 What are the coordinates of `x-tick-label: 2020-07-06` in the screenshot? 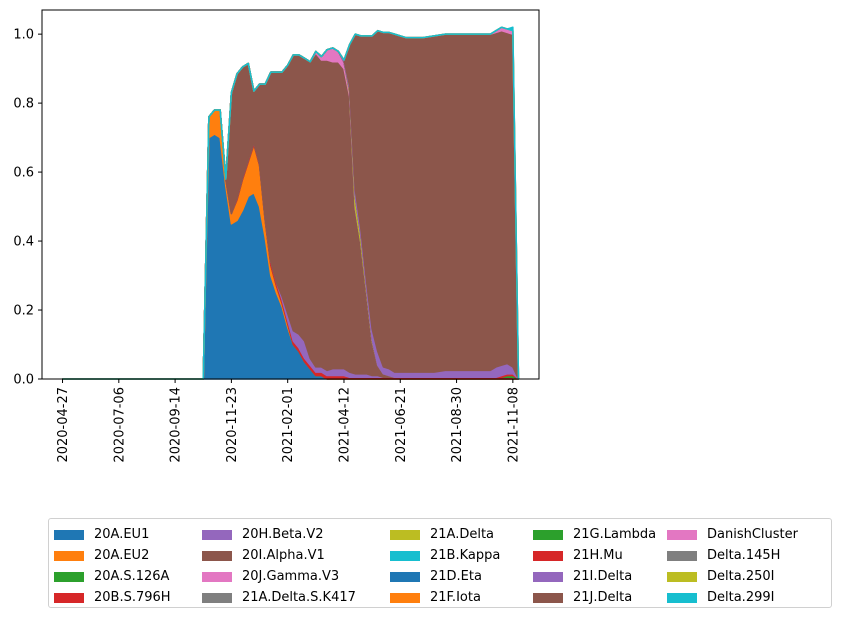 It's located at (119, 425).